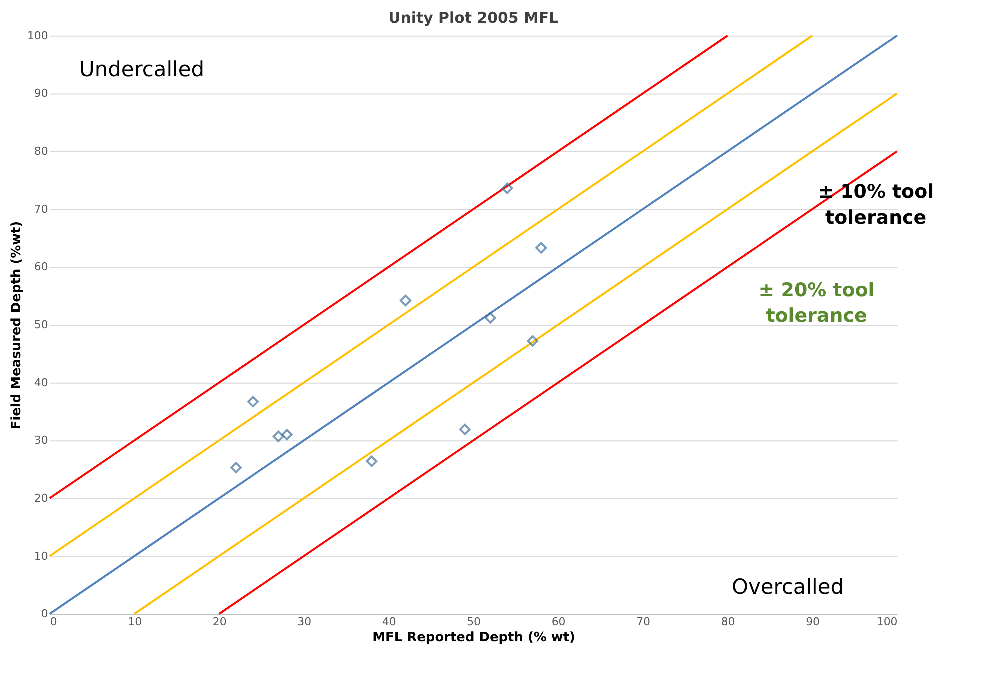 The image size is (989, 688). What do you see at coordinates (142, 70) in the screenshot?
I see `annotation: Undercalled` at bounding box center [142, 70].